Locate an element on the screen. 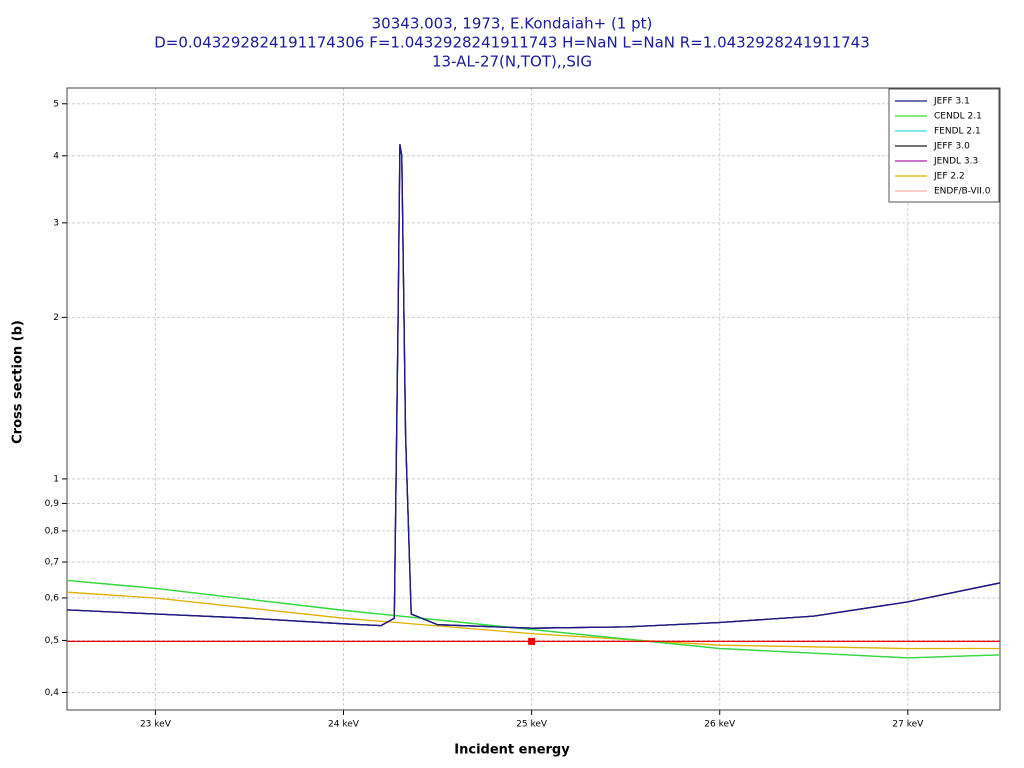  y-tick-label: 0,7 is located at coordinates (52, 563).